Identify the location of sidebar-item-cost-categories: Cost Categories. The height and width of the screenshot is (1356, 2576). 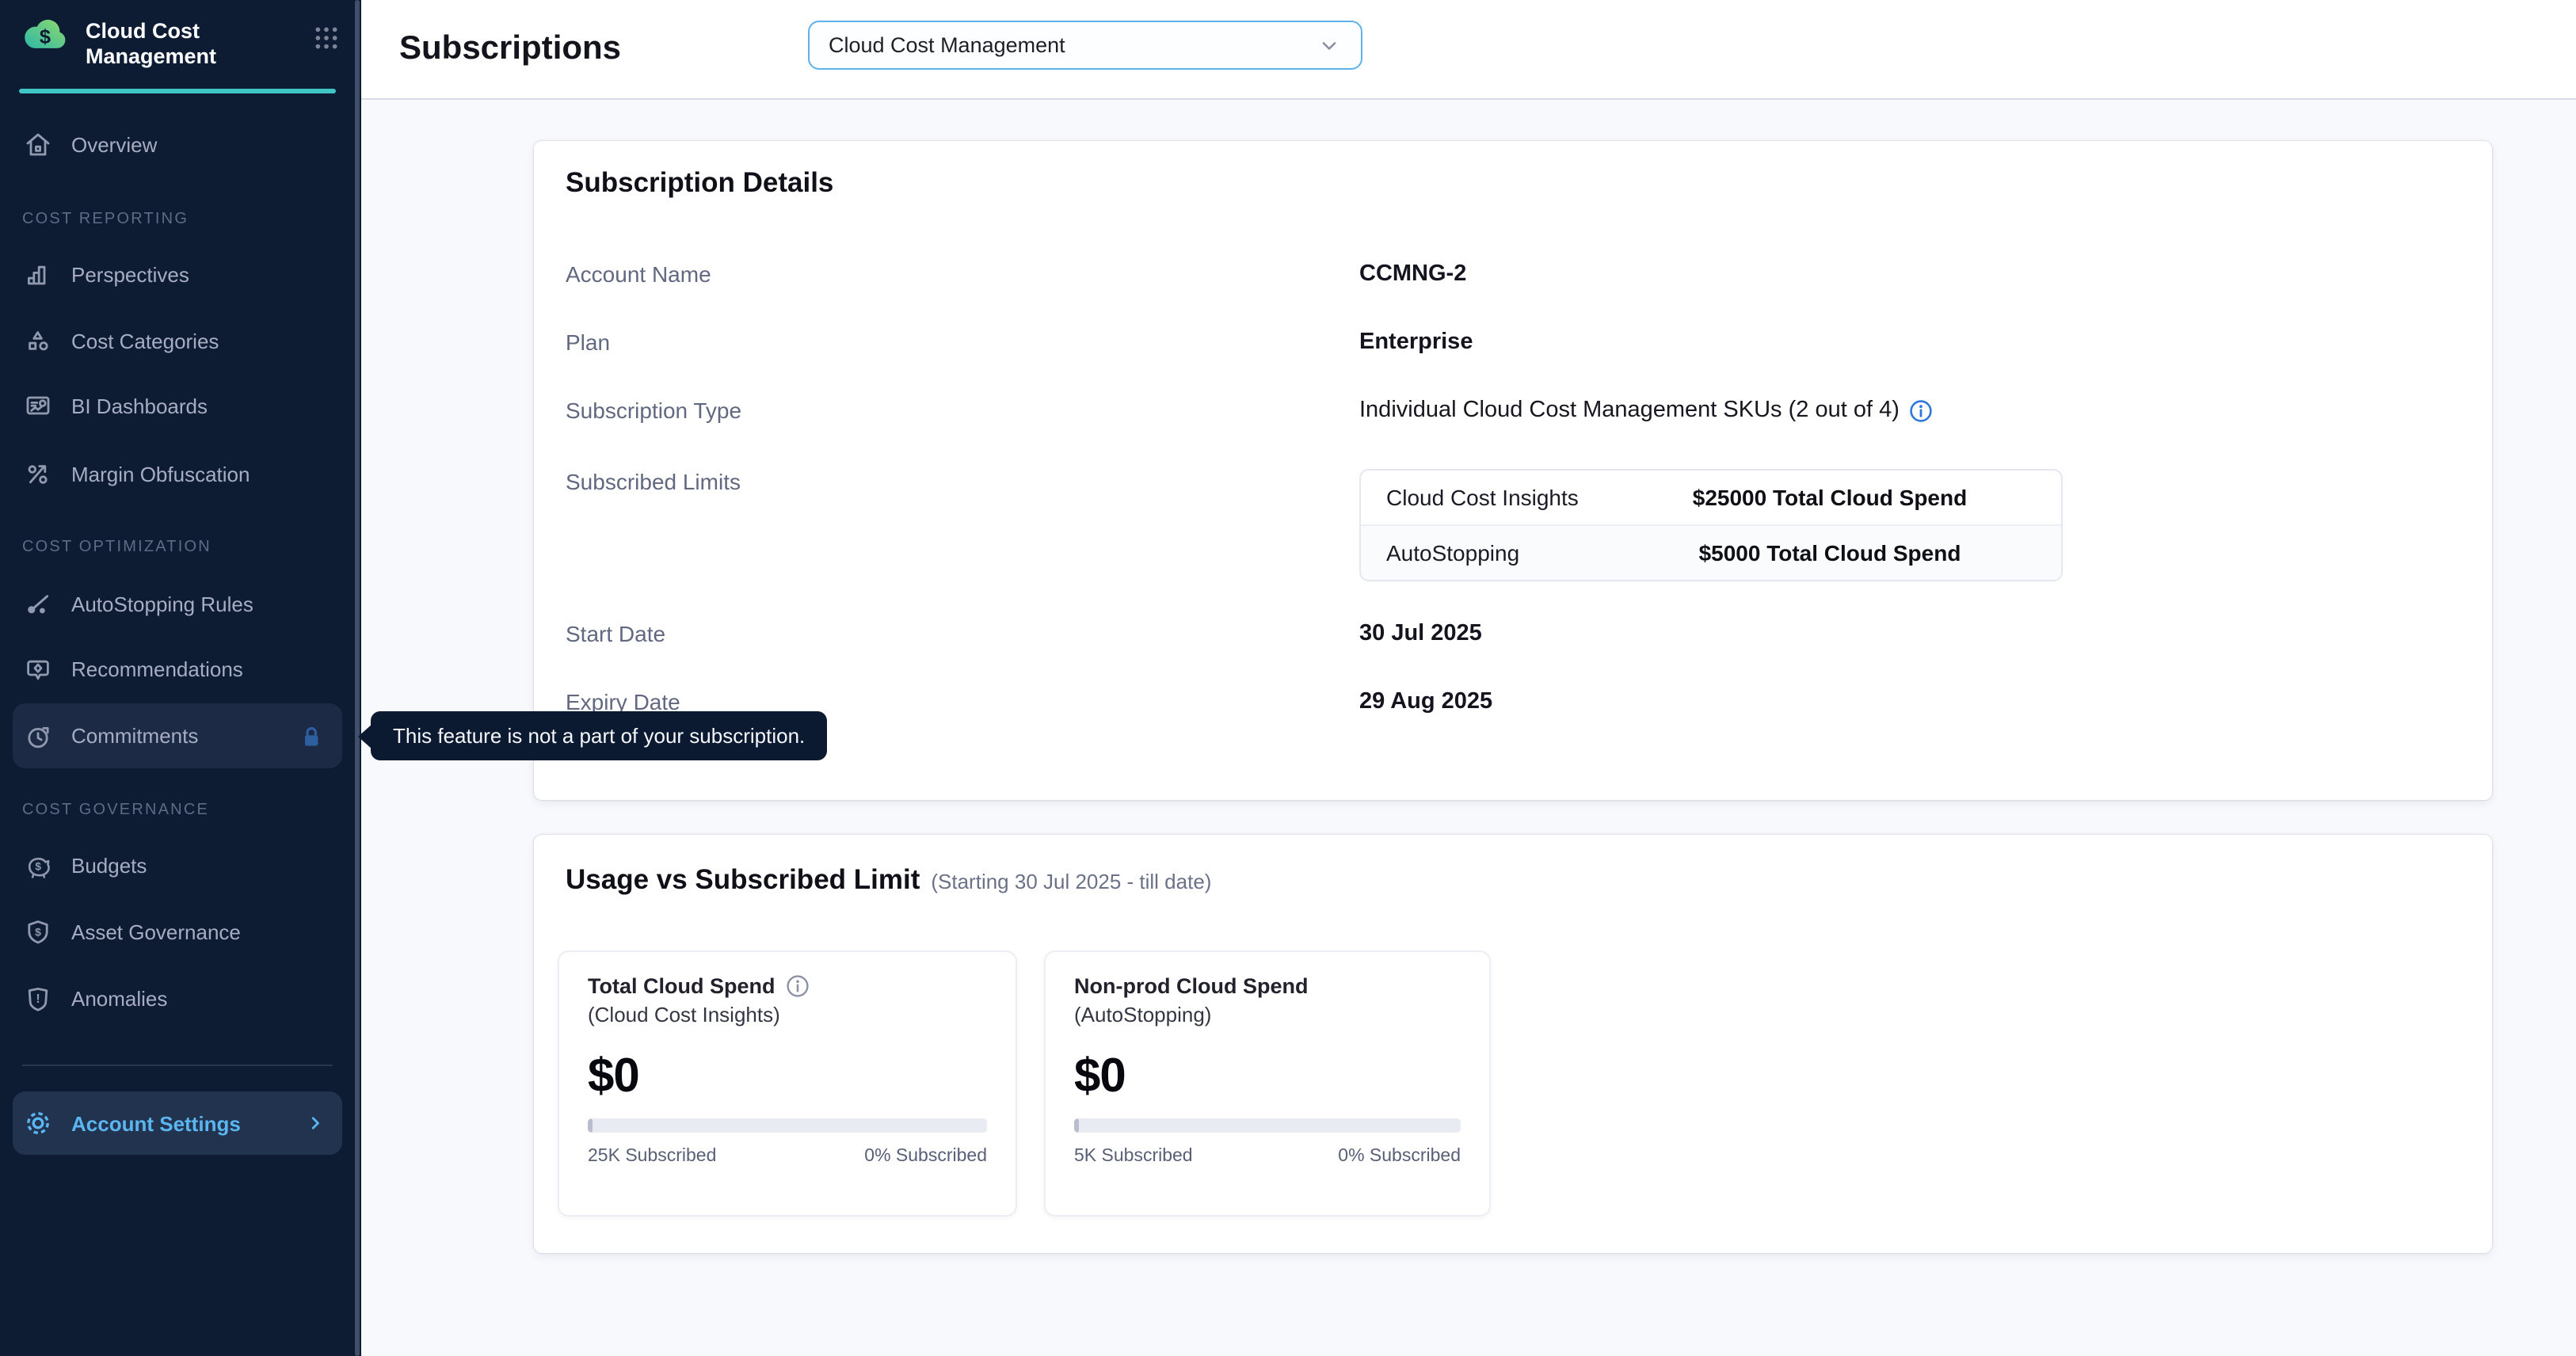
(178, 340).